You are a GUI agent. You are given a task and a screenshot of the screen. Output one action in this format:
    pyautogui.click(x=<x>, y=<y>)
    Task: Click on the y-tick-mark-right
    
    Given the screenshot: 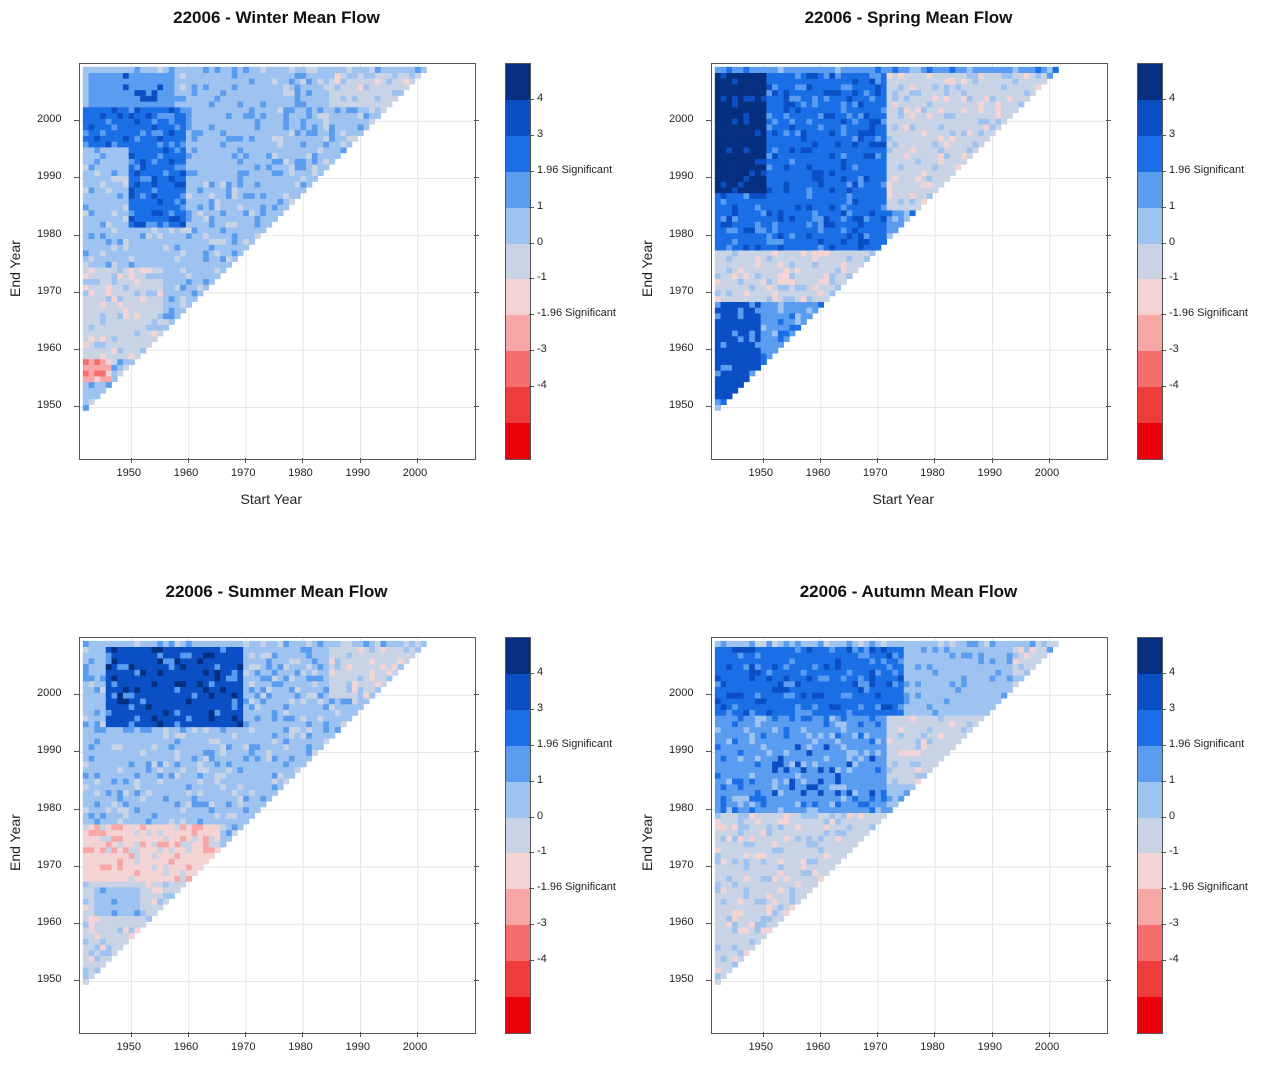 What is the action you would take?
    pyautogui.click(x=476, y=407)
    